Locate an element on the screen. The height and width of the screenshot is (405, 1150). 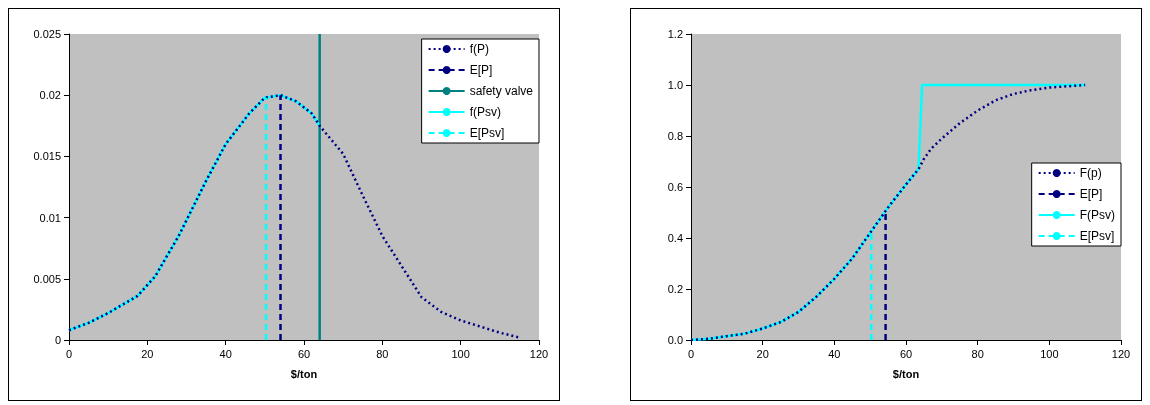
legend-label: safety valve is located at coordinates (501, 91).